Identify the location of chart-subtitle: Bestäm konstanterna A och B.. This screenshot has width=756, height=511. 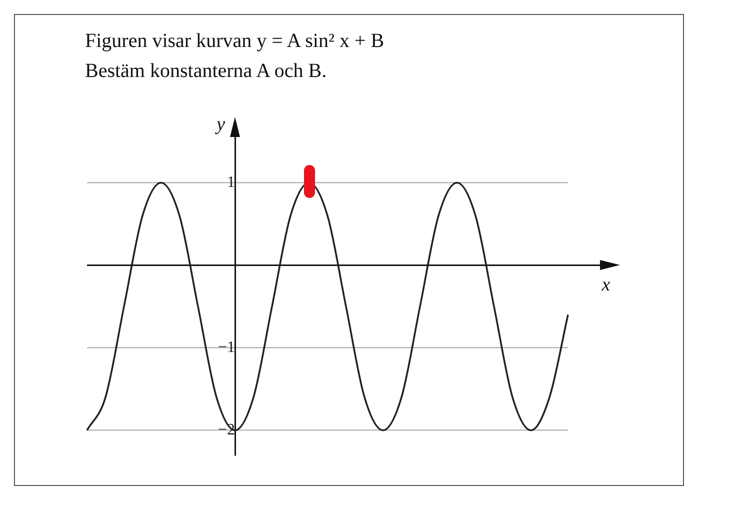
(206, 71).